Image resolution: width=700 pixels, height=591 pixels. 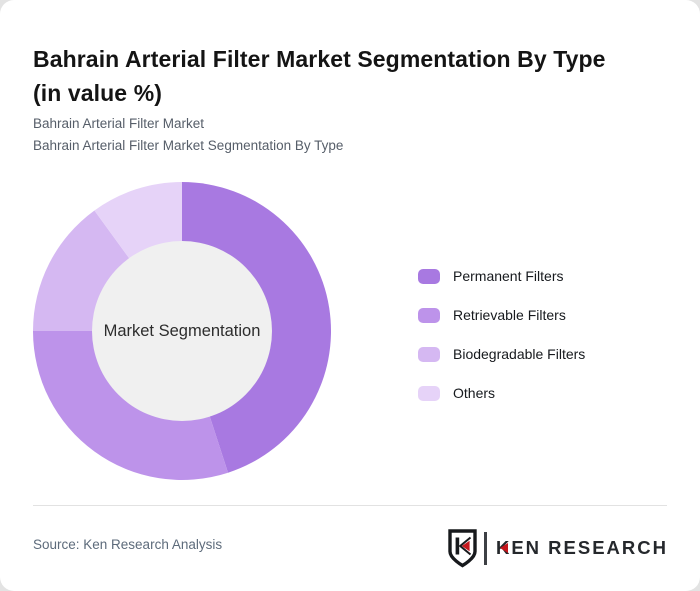 I want to click on legend-item-retrievable-filters: Retrievable Filters, so click(x=501, y=315).